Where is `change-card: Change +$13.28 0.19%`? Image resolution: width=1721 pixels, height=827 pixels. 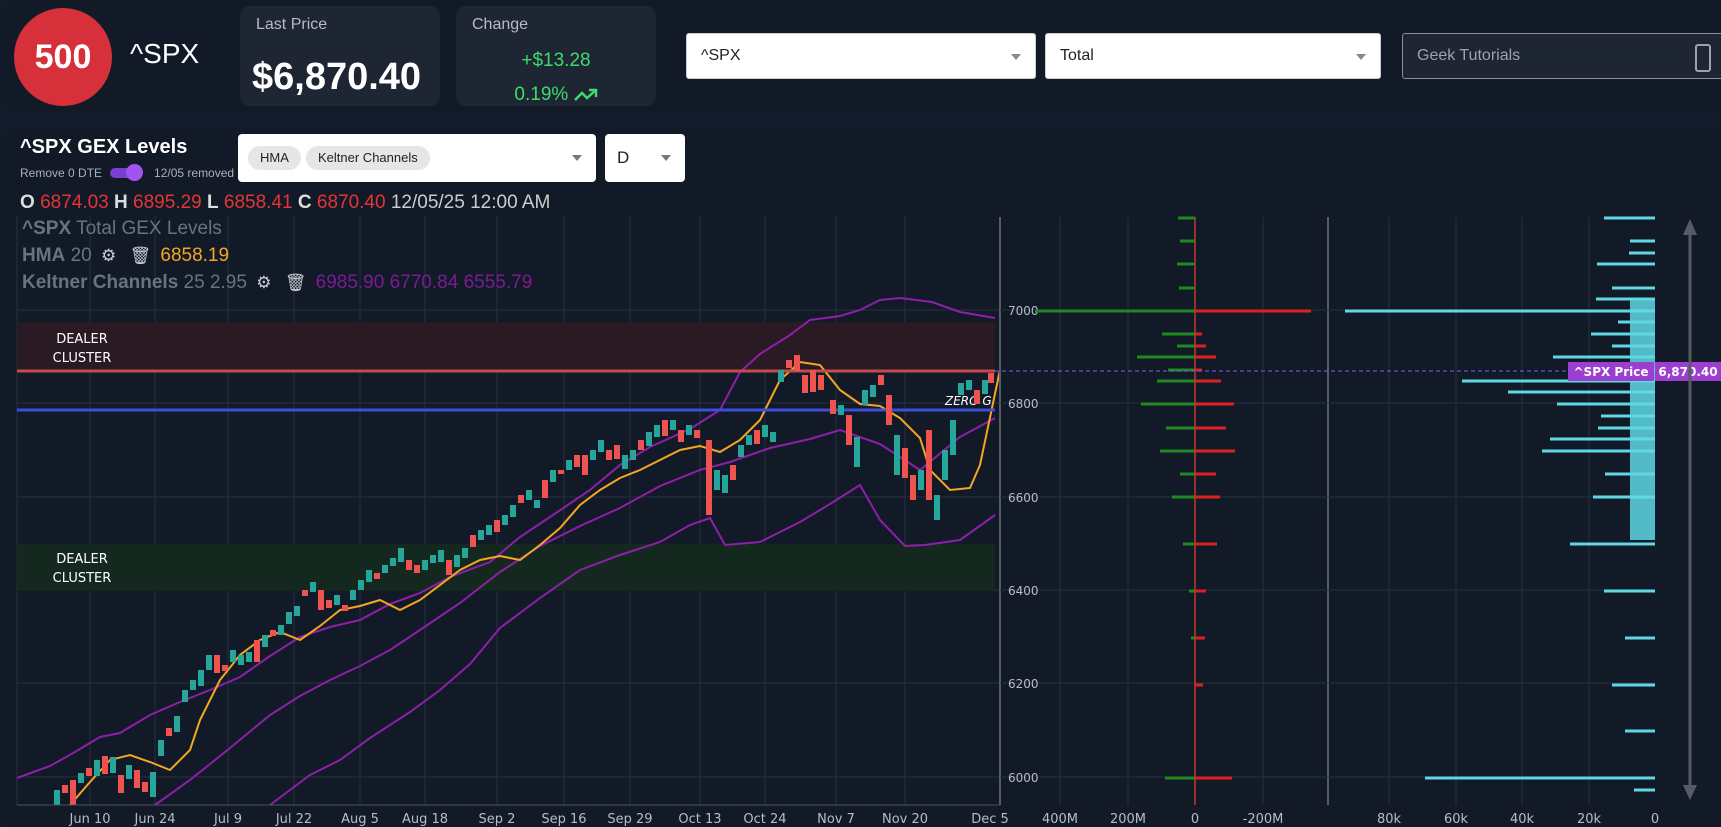 change-card: Change +$13.28 0.19% is located at coordinates (556, 56).